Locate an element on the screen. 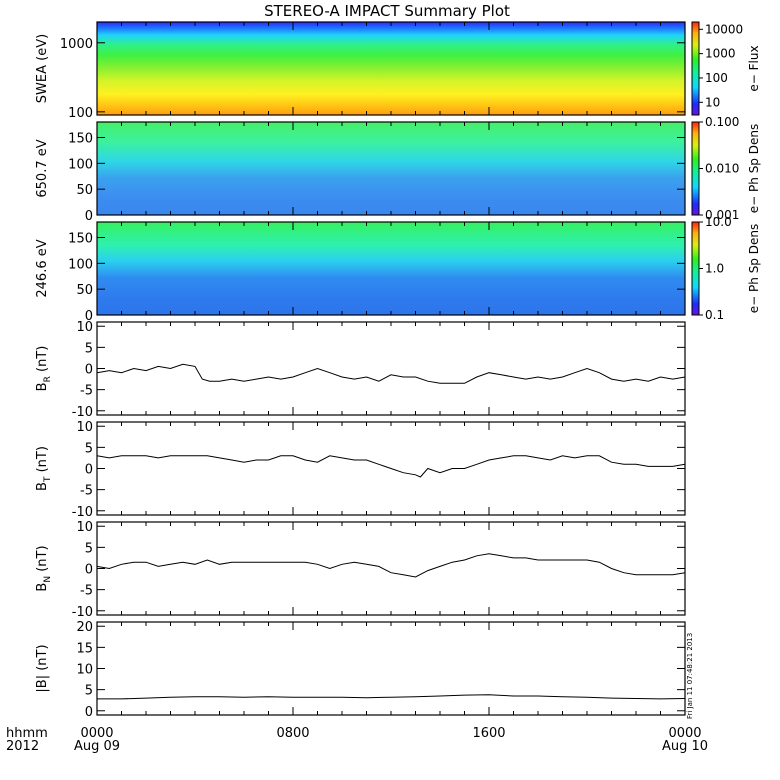 This screenshot has height=780, width=780. panel-1: 10 100 1000 10000 e− Flux 100 1000 SWEA (eV) is located at coordinates (398, 71).